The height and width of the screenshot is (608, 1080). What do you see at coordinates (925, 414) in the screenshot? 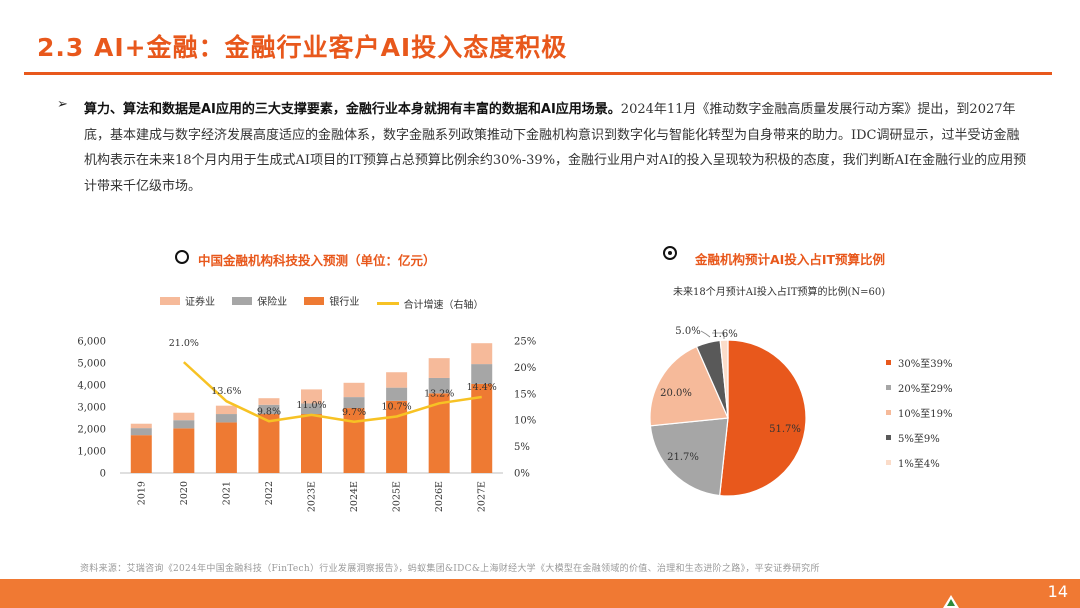
I see `pie-legend-label: 10%至19%` at bounding box center [925, 414].